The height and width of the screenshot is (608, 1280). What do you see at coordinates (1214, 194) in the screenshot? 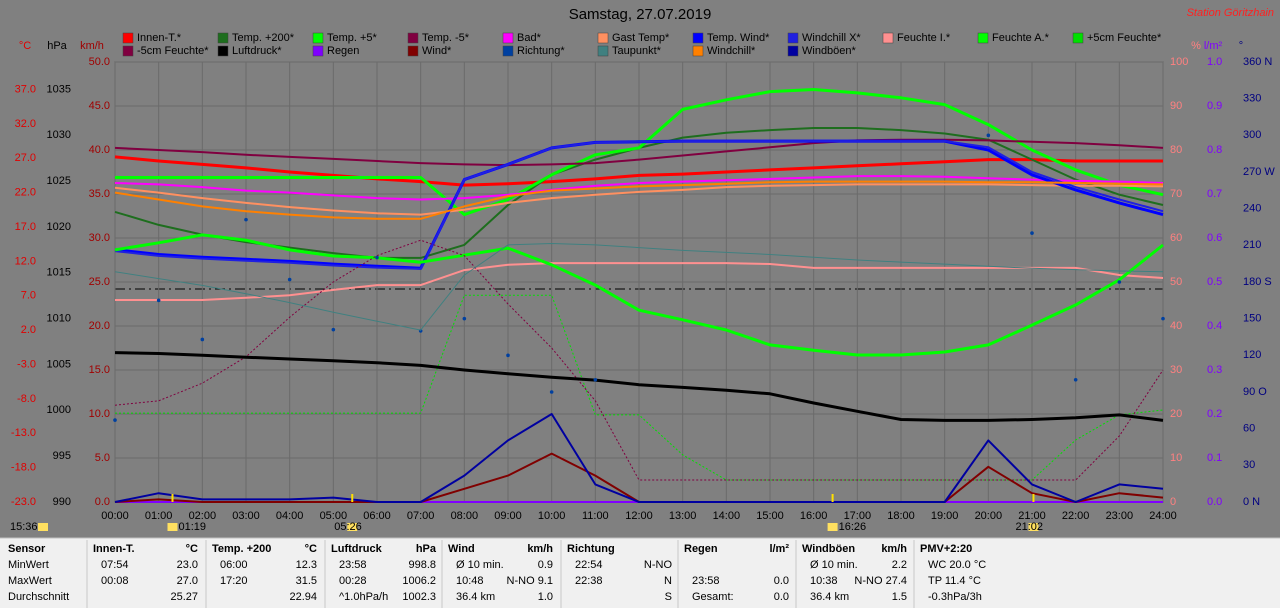
I see `y-tick-label: 0.7` at bounding box center [1214, 194].